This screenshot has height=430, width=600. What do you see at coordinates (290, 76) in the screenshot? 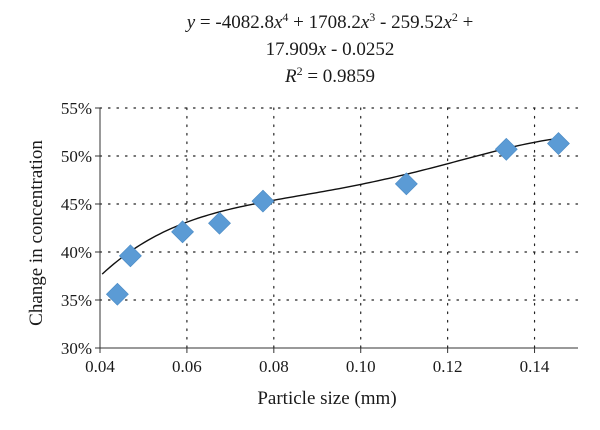
I see `eq-r-symbol: R` at bounding box center [290, 76].